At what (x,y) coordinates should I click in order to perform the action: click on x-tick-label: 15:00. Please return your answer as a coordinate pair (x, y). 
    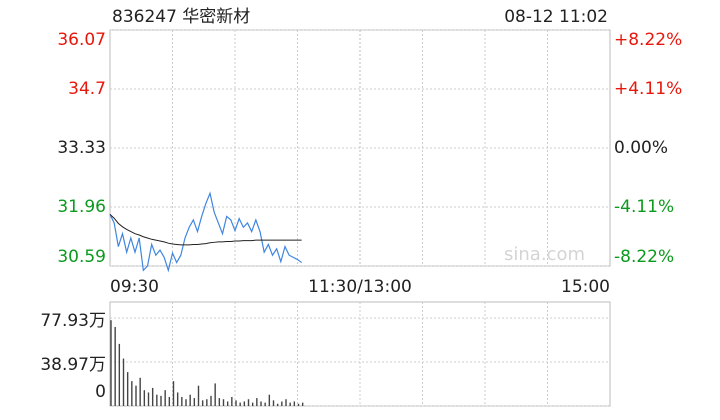
    Looking at the image, I should click on (585, 287).